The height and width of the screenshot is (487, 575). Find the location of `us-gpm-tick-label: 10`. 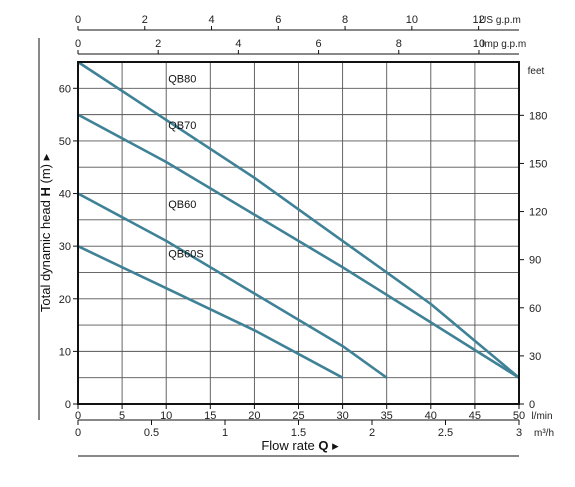

us-gpm-tick-label: 10 is located at coordinates (412, 20).